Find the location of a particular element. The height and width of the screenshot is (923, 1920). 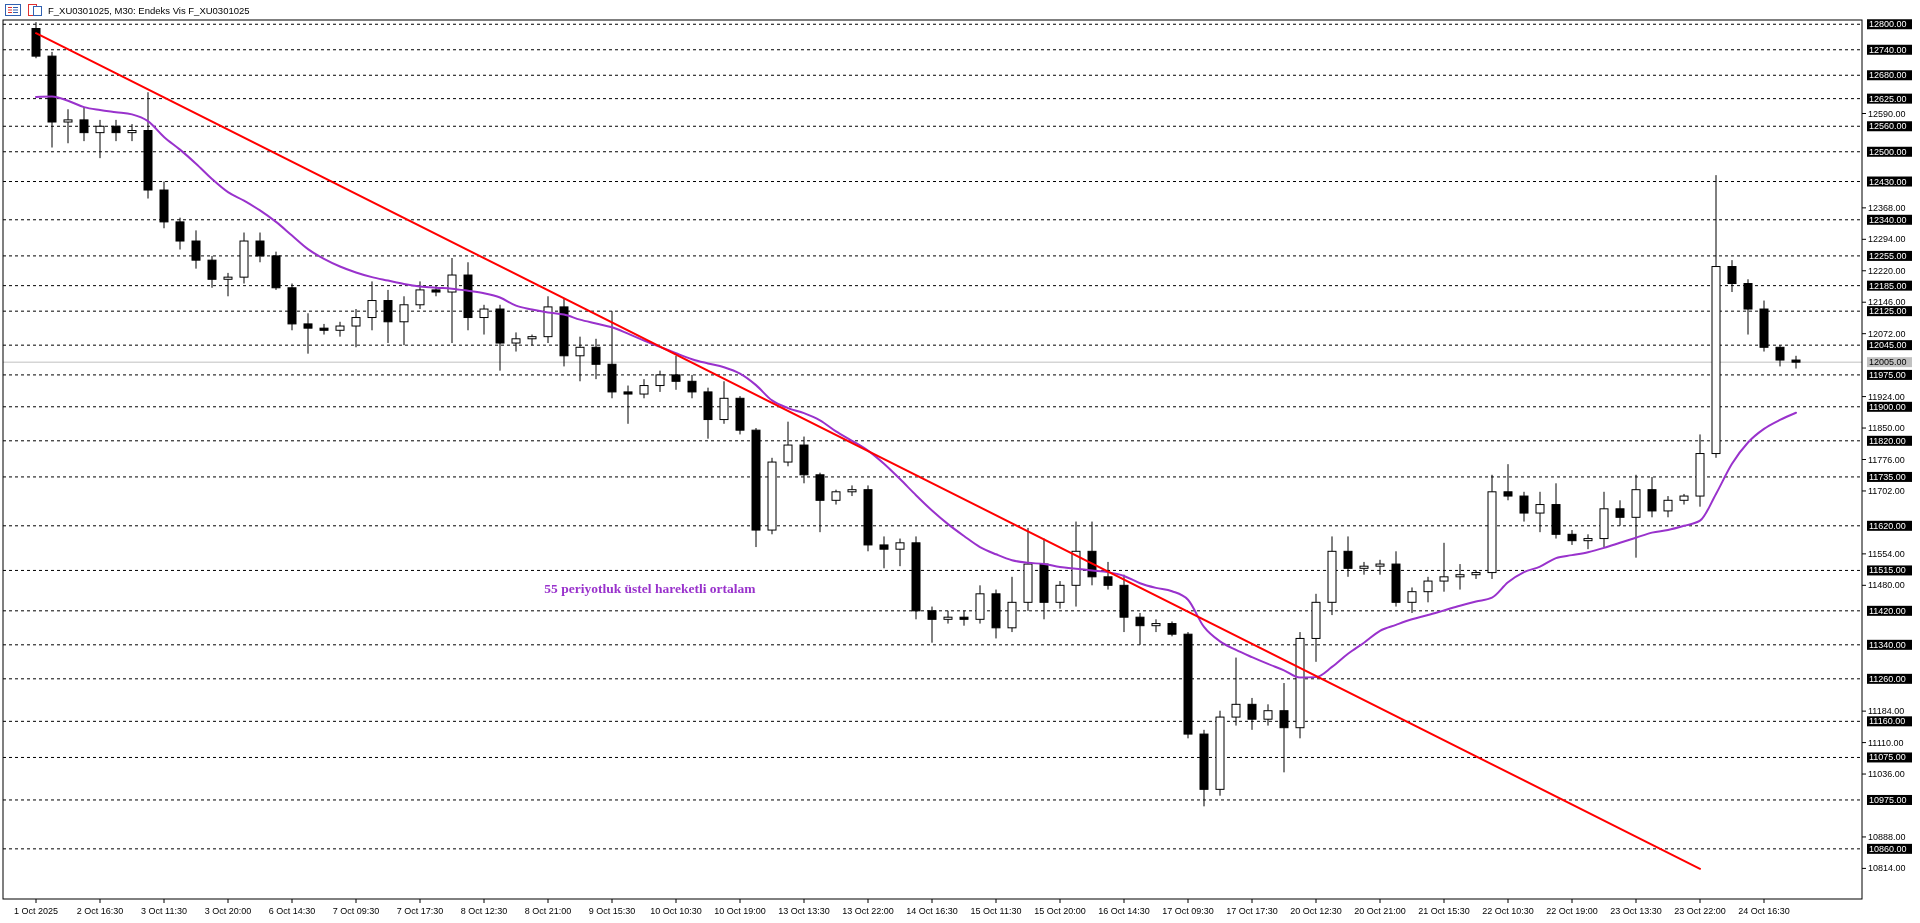

x-tick-label: 10 Oct 19:00 is located at coordinates (740, 911).